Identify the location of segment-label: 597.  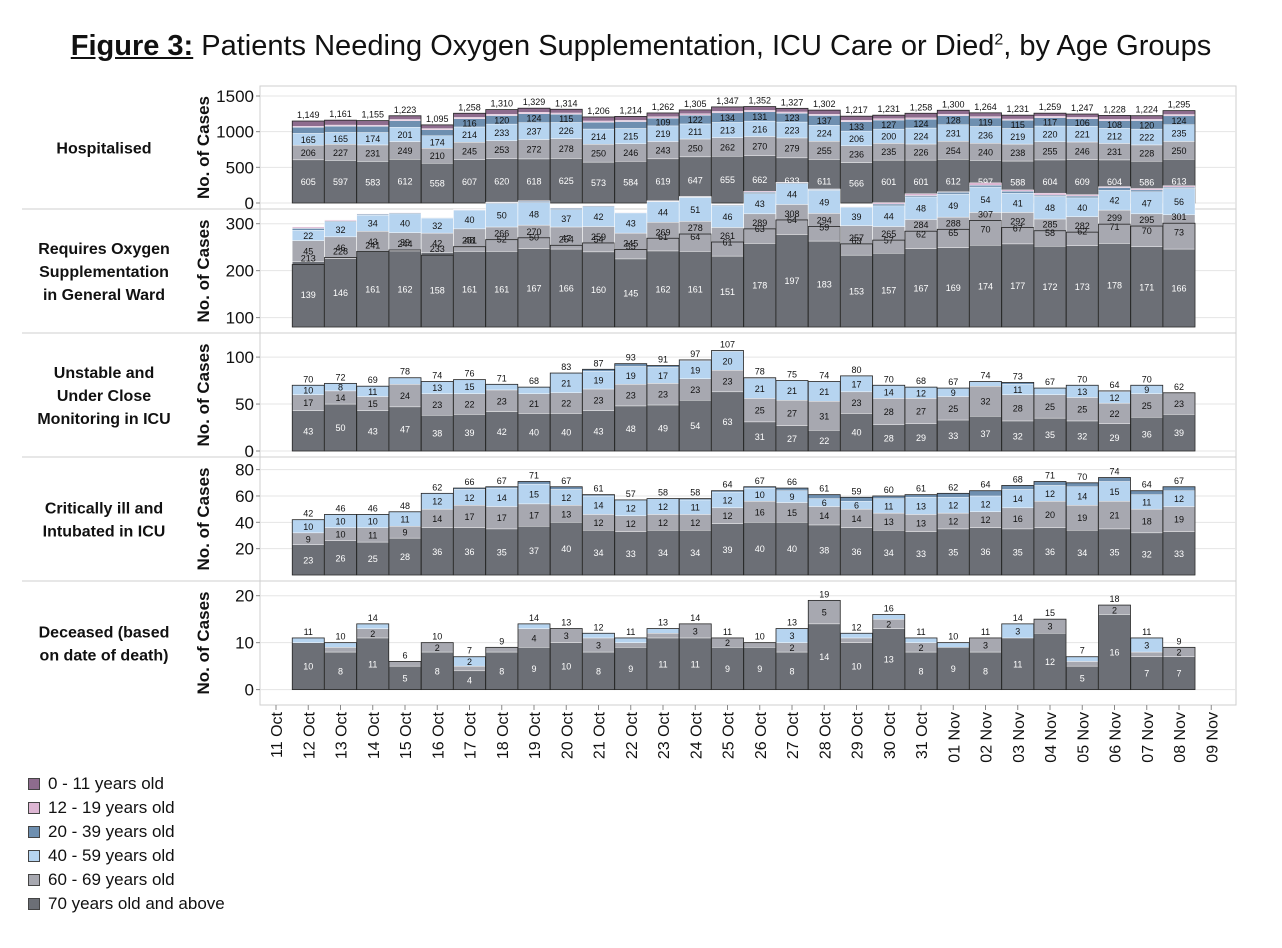
(985, 182).